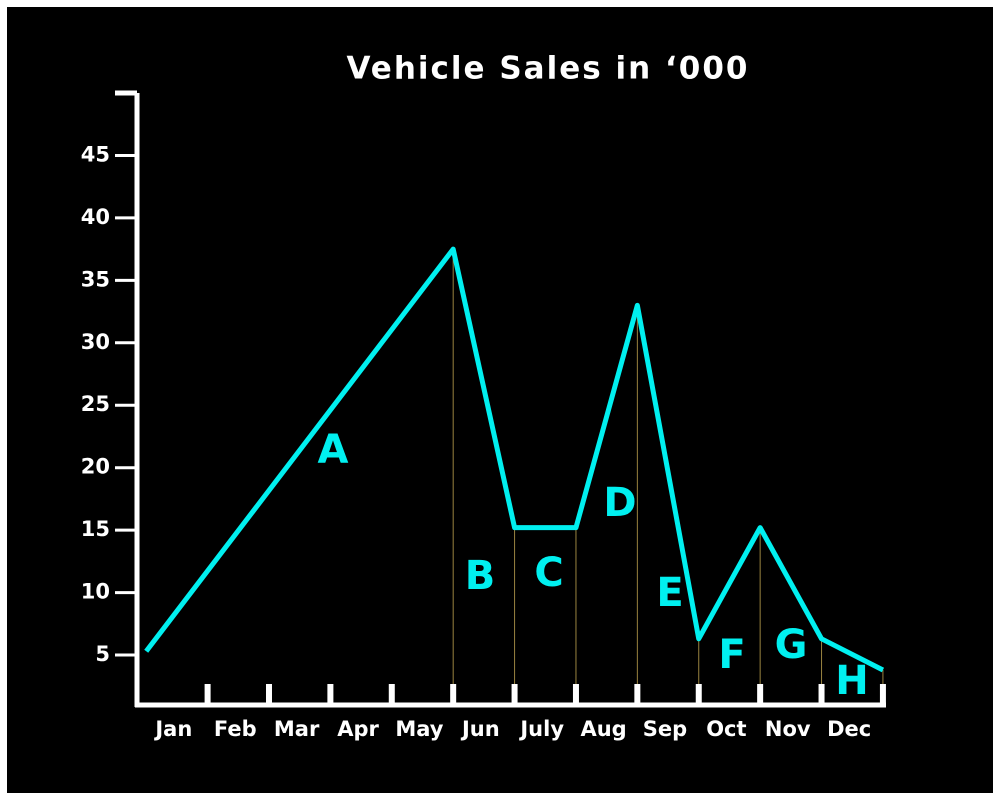  Describe the element at coordinates (731, 655) in the screenshot. I see `segment-label: F` at that location.